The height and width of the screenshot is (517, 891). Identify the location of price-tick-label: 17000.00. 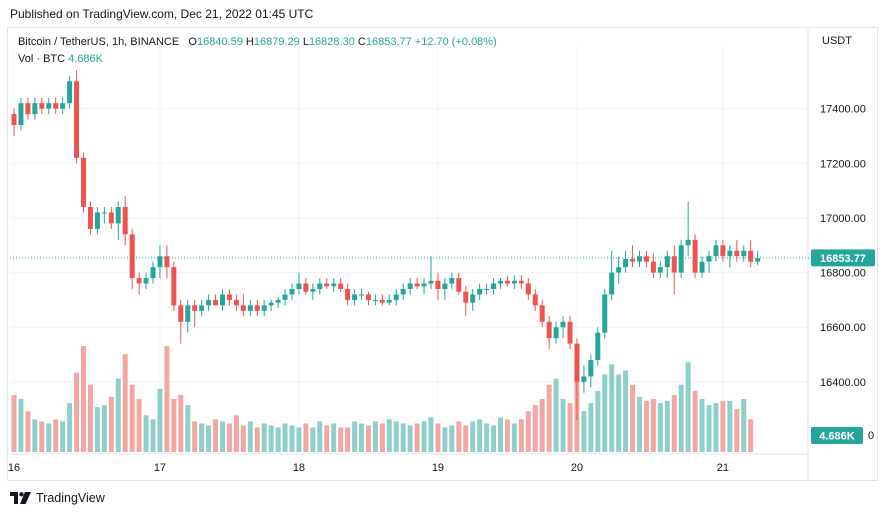
(843, 219).